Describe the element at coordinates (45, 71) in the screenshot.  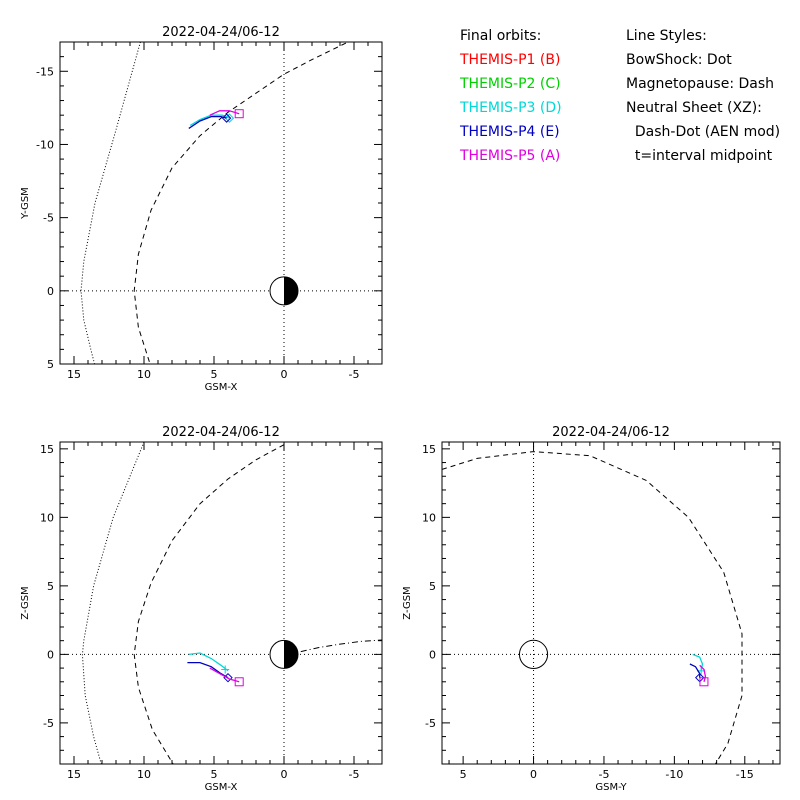
I see `y-tick-label: -15` at that location.